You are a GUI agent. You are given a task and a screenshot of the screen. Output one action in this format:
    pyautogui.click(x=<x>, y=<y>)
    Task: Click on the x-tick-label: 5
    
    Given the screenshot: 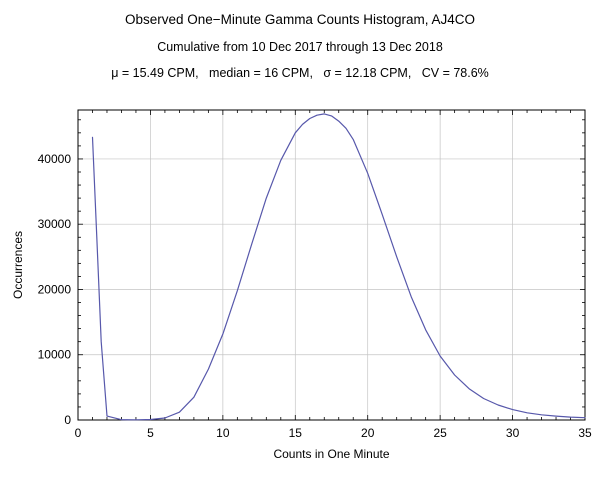 What is the action you would take?
    pyautogui.click(x=150, y=433)
    